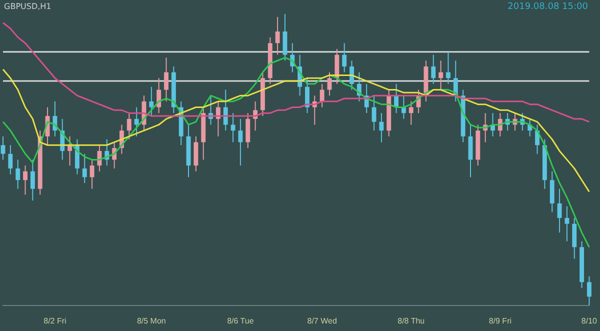 This screenshot has height=331, width=600. I want to click on chart-title: GBPUSD,H1, so click(28, 6).